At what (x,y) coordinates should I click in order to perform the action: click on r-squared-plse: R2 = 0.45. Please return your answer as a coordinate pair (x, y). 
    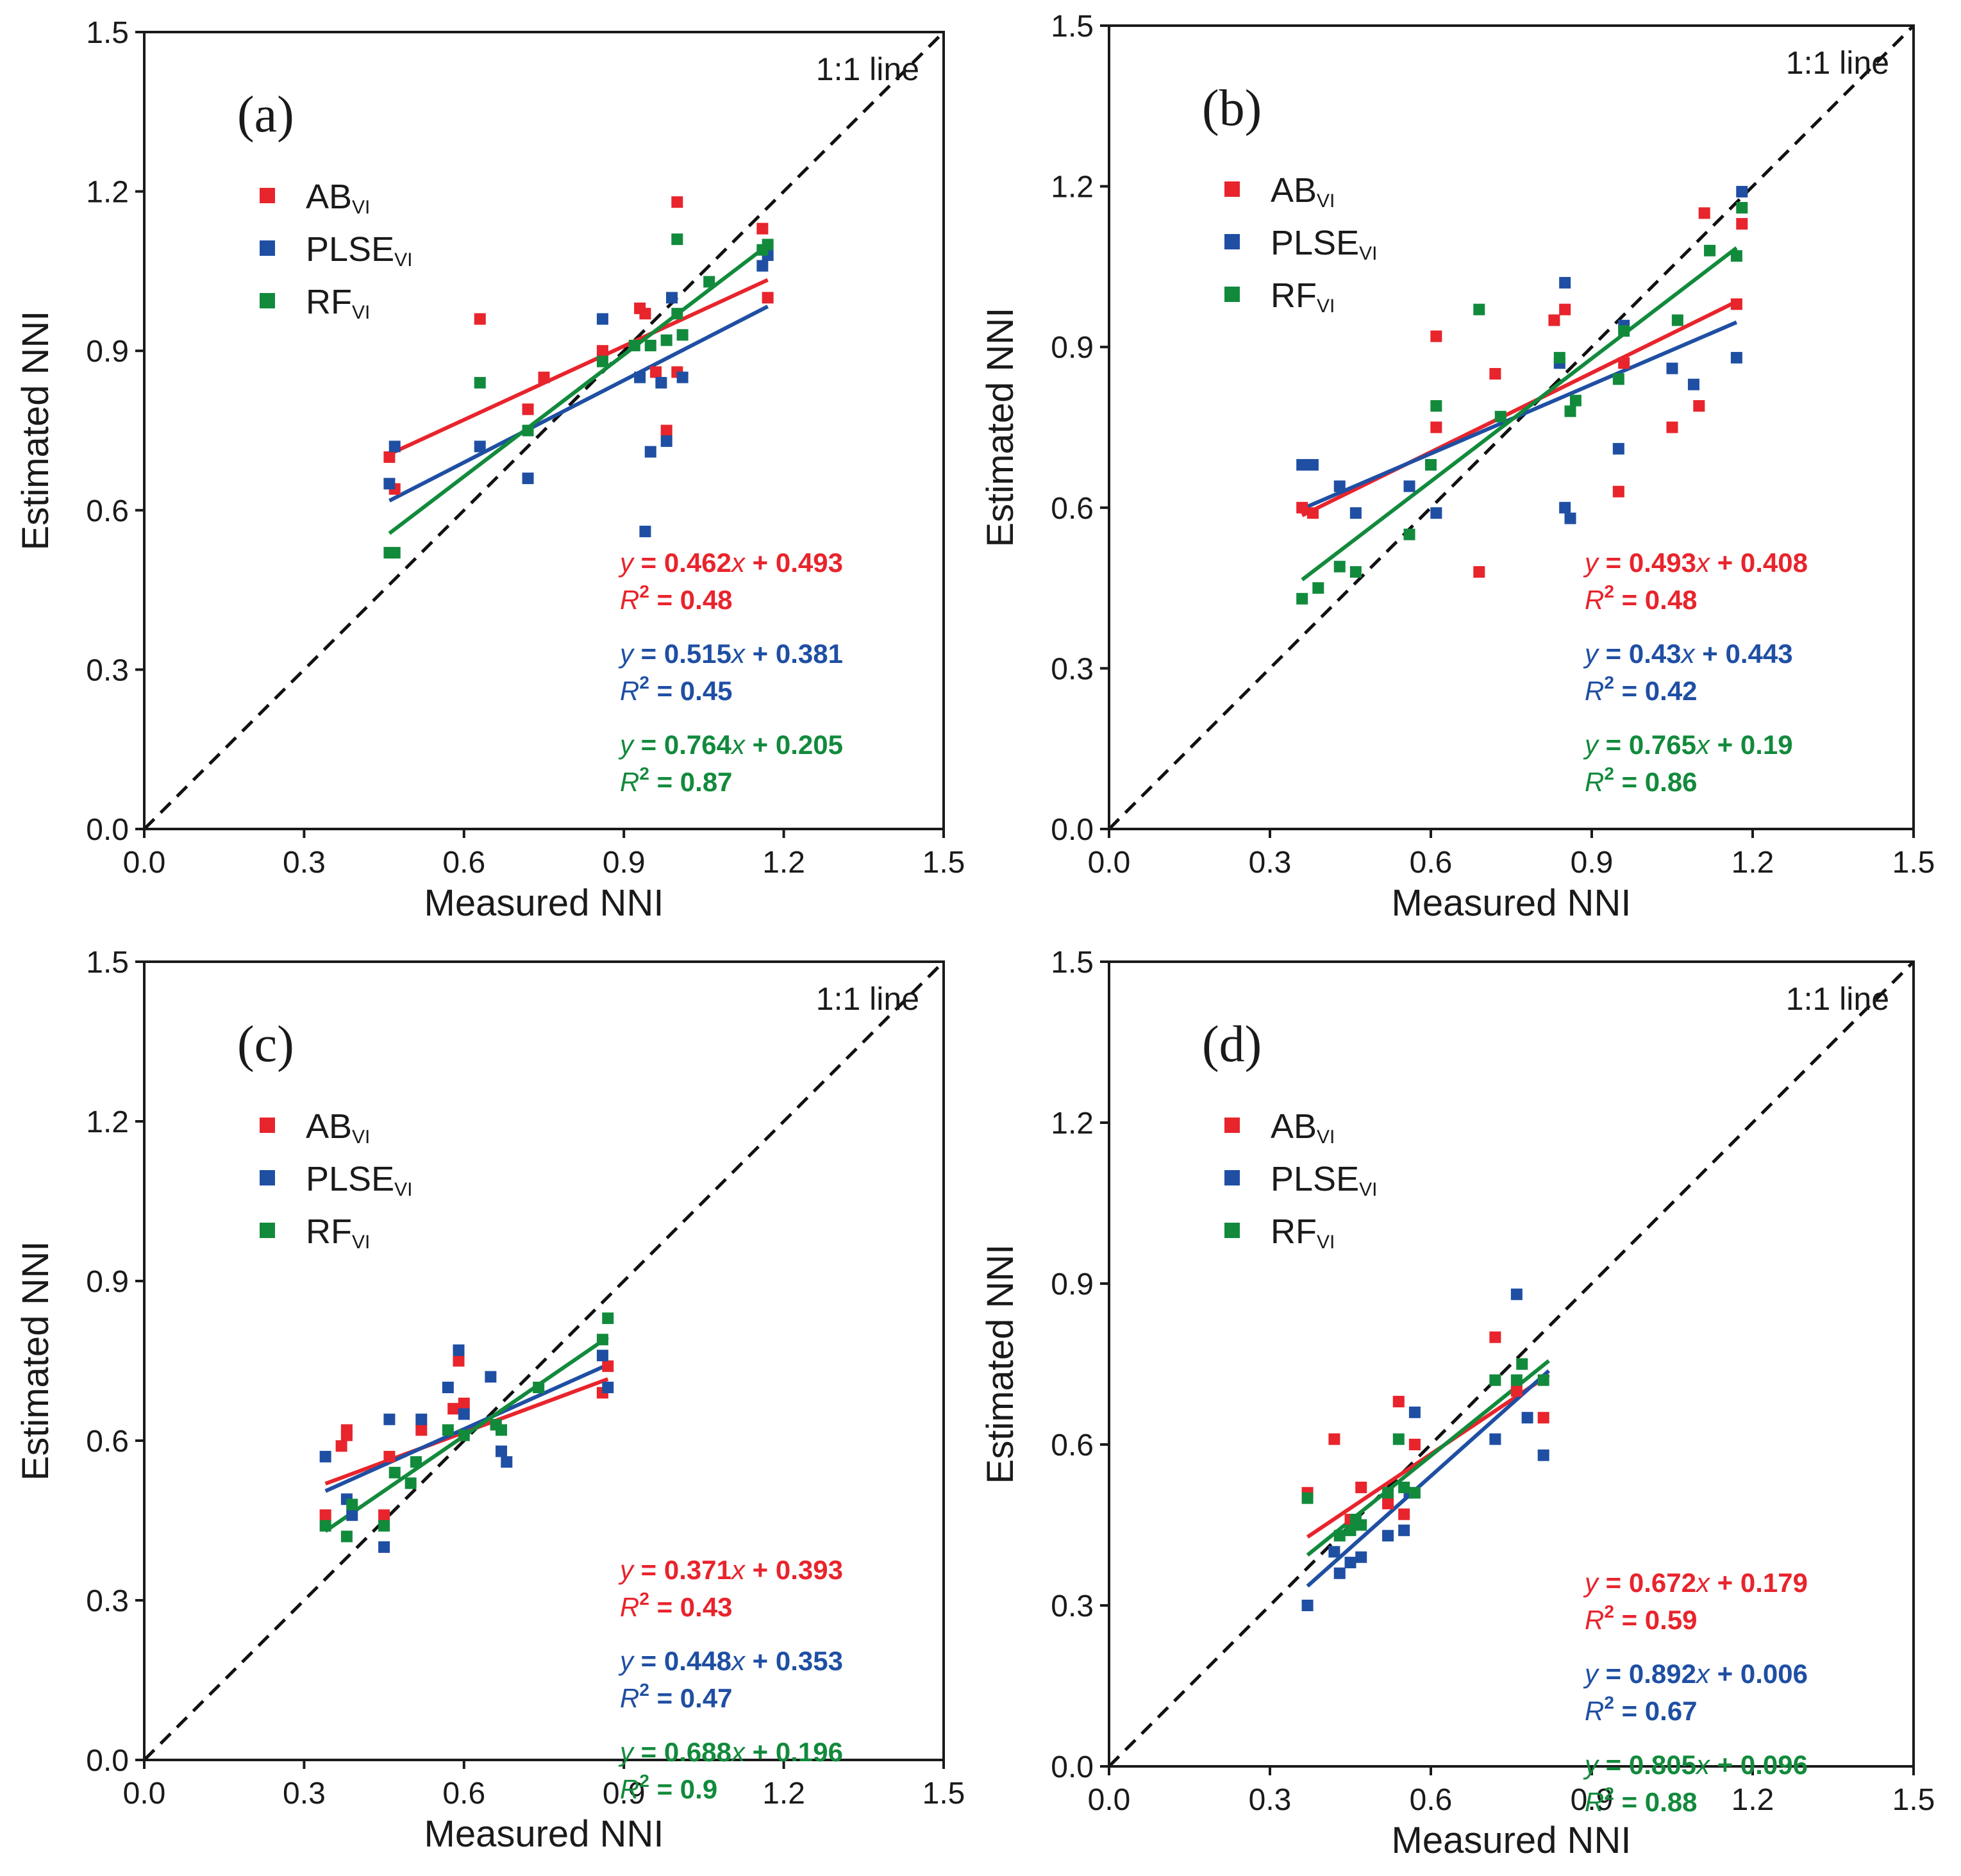
    Looking at the image, I should click on (676, 689).